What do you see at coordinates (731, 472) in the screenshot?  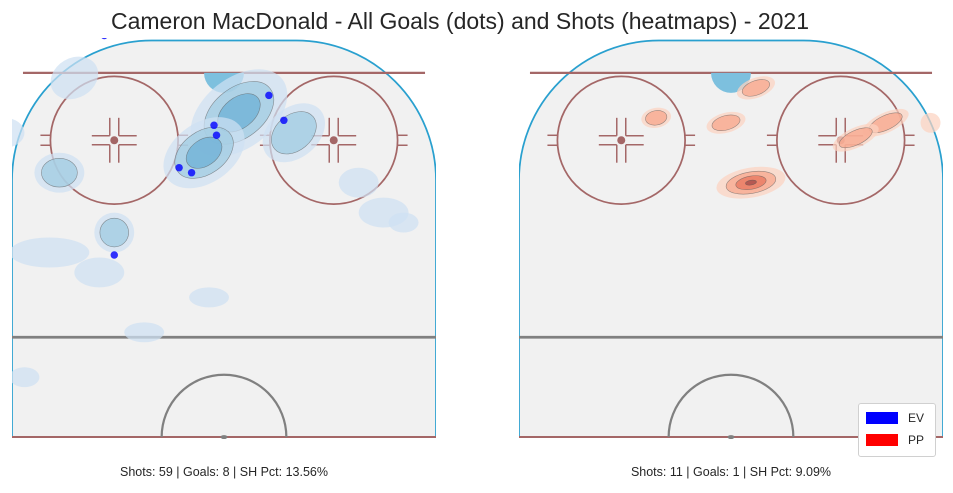 I see `shot-stats-pp: Shots: 11 | Goals: 1 | SH Pct: 9.09%` at bounding box center [731, 472].